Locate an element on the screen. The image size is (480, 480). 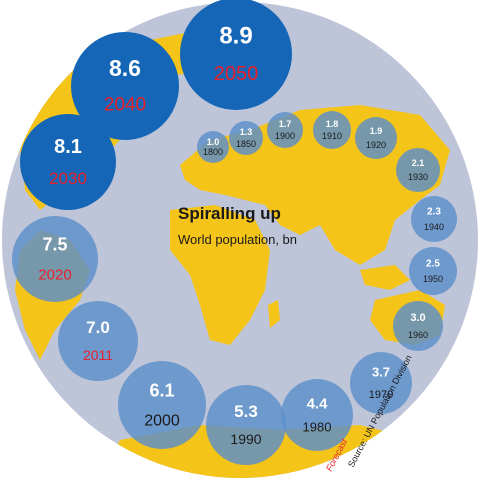
bubble-year-1930: 1930 is located at coordinates (418, 177).